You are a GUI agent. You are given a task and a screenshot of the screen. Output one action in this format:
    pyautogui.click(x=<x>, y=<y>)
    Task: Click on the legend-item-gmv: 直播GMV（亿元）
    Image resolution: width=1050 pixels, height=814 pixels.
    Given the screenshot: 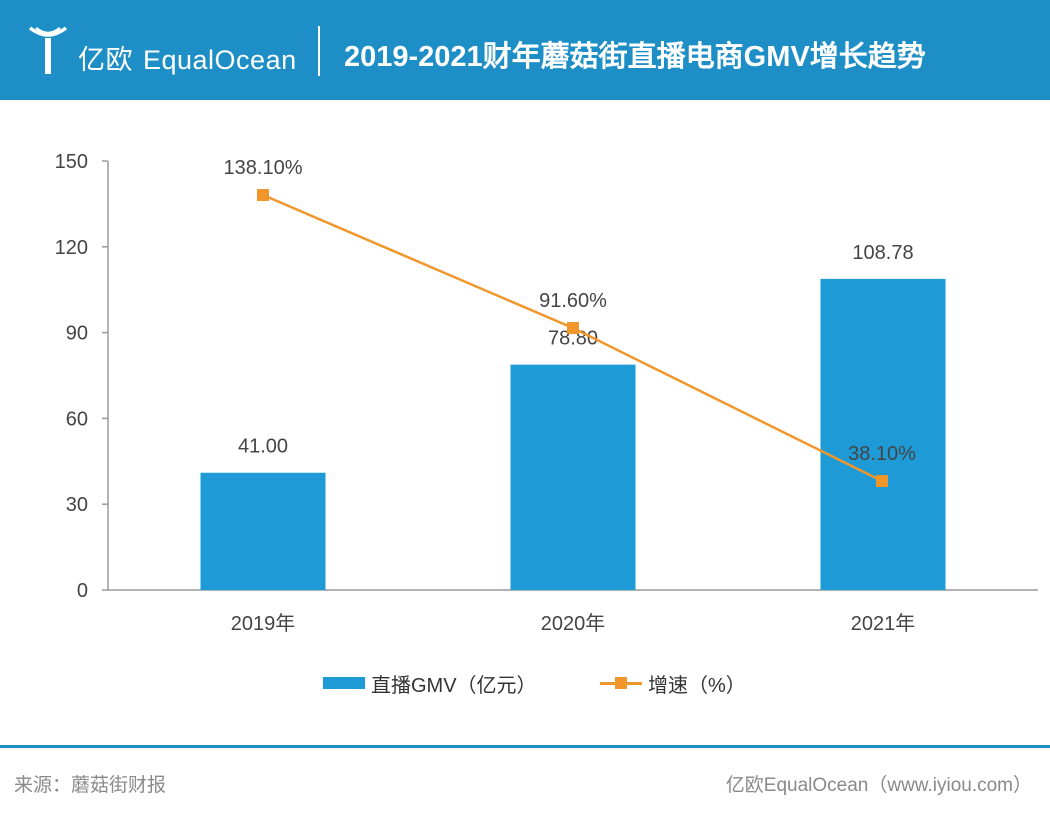 What is the action you would take?
    pyautogui.click(x=430, y=683)
    